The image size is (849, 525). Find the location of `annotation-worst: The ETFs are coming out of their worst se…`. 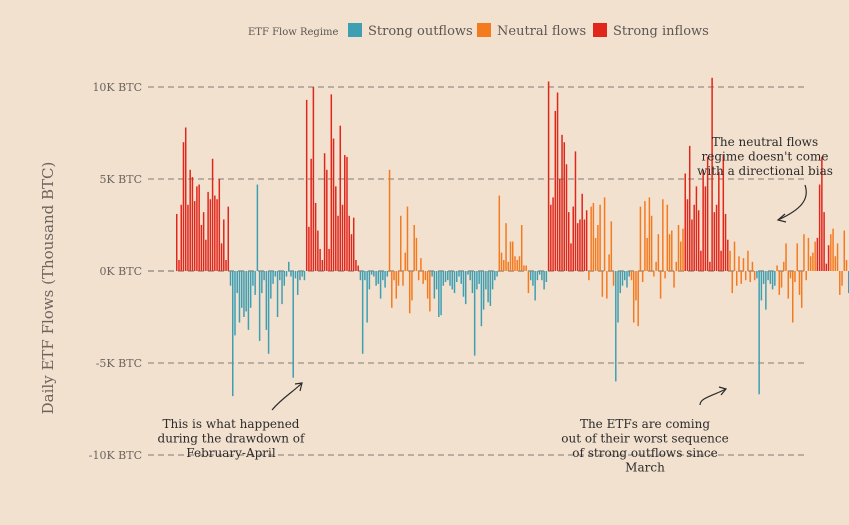

annotation-worst: The ETFs are coming out of their worst se… is located at coordinates (644, 446).